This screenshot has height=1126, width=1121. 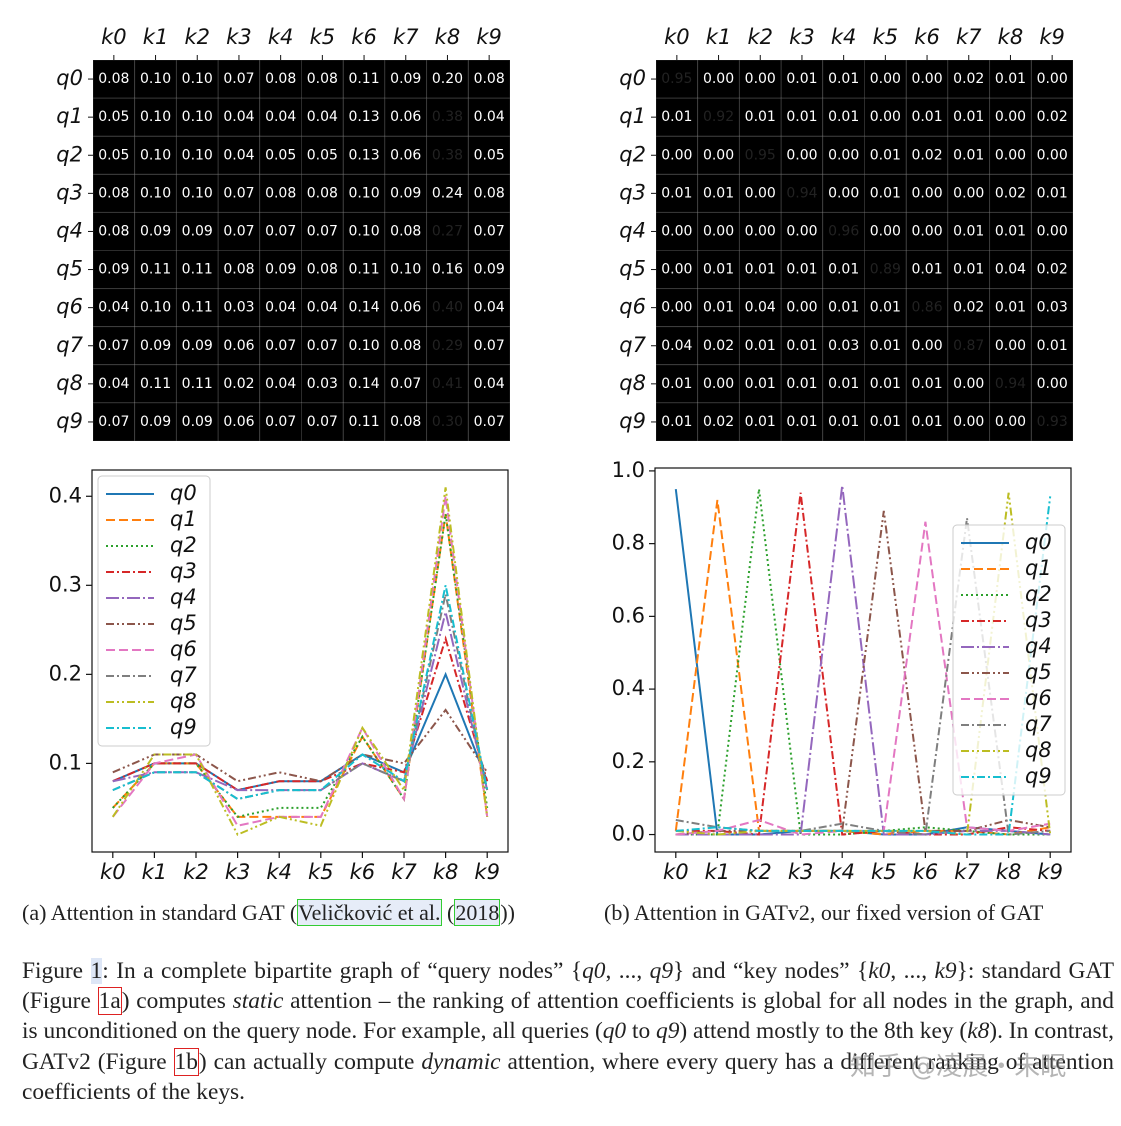 What do you see at coordinates (1038, 620) in the screenshot?
I see `legend-label: q3` at bounding box center [1038, 620].